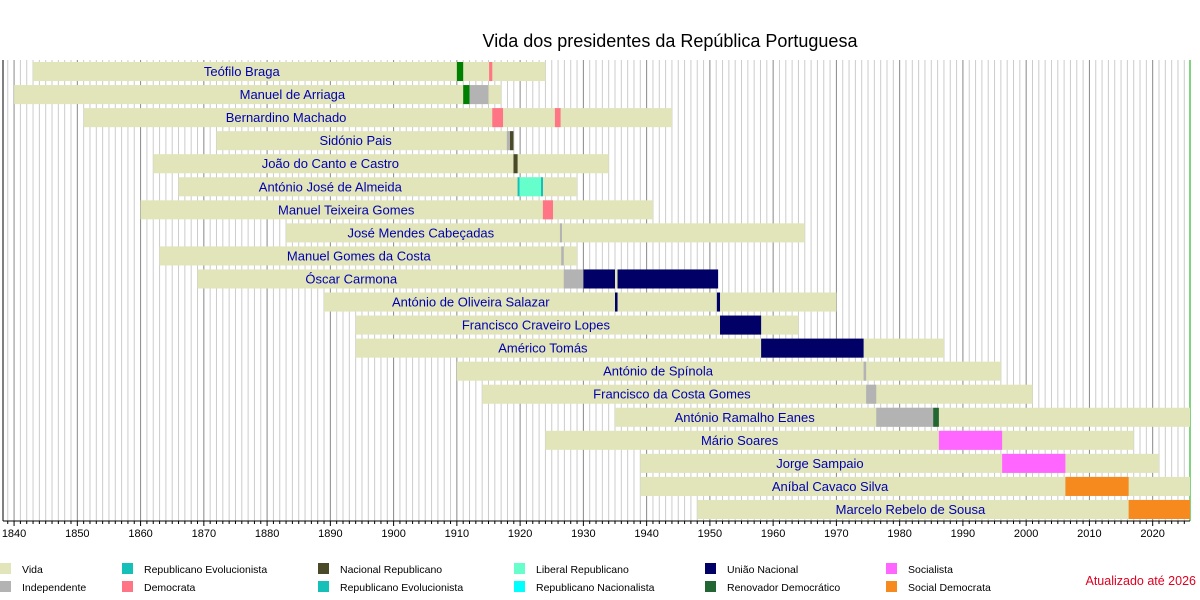 The image size is (1200, 600). What do you see at coordinates (293, 94) in the screenshot?
I see `president-name: Manuel de Arriaga` at bounding box center [293, 94].